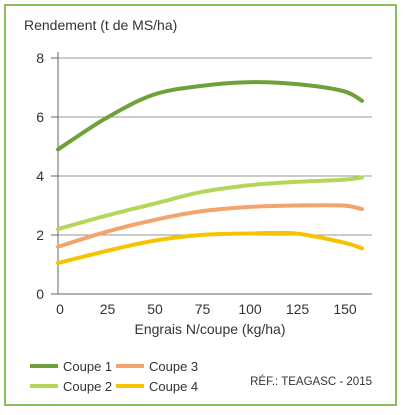 Image resolution: width=405 pixels, height=415 pixels. What do you see at coordinates (173, 386) in the screenshot?
I see `legend-label-coupe-4: Coupe 4` at bounding box center [173, 386].